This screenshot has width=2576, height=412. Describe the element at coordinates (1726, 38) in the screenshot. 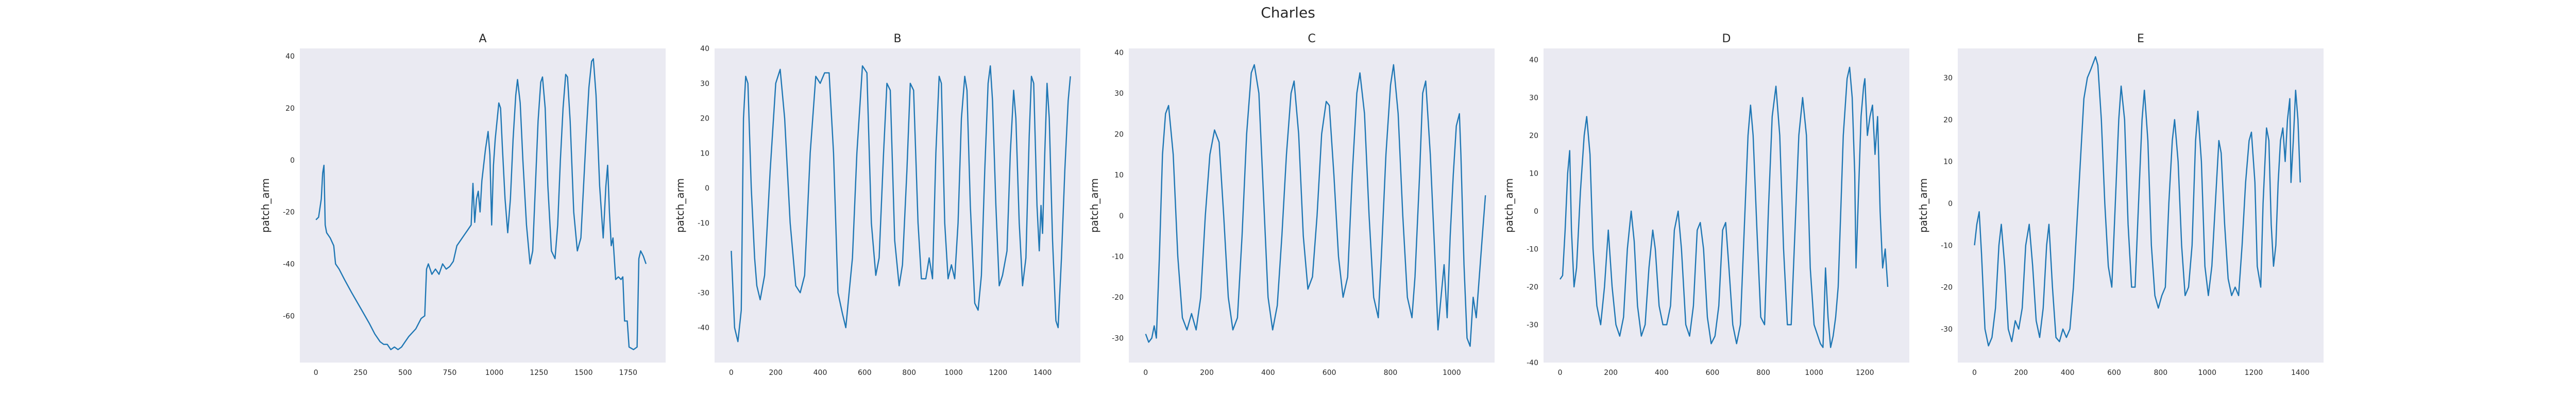

I see `subplot-title: D` at that location.